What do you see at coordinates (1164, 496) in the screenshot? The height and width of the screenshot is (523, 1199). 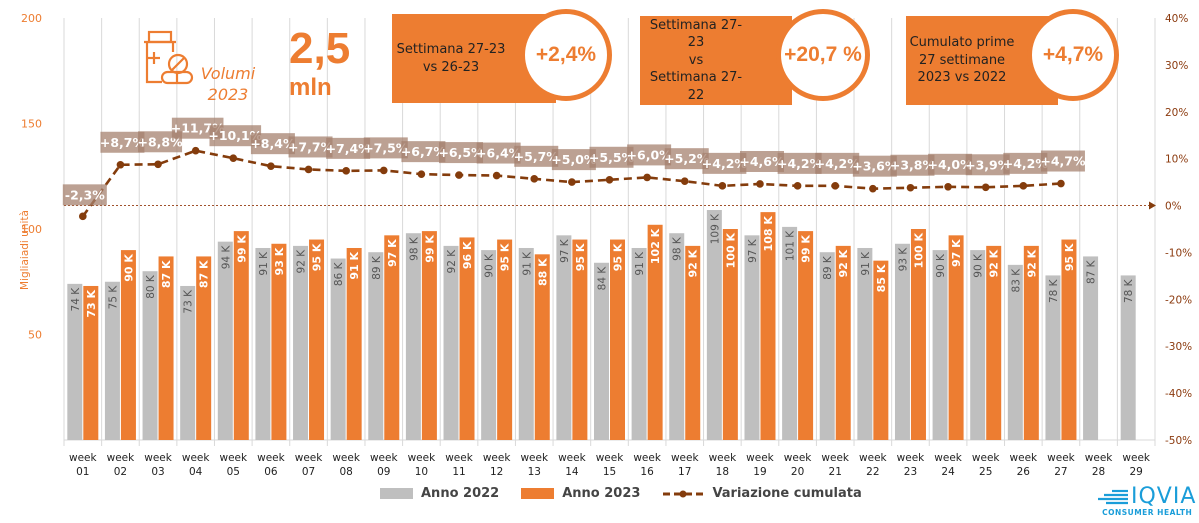 I see `logo-name: IQVIA` at bounding box center [1164, 496].